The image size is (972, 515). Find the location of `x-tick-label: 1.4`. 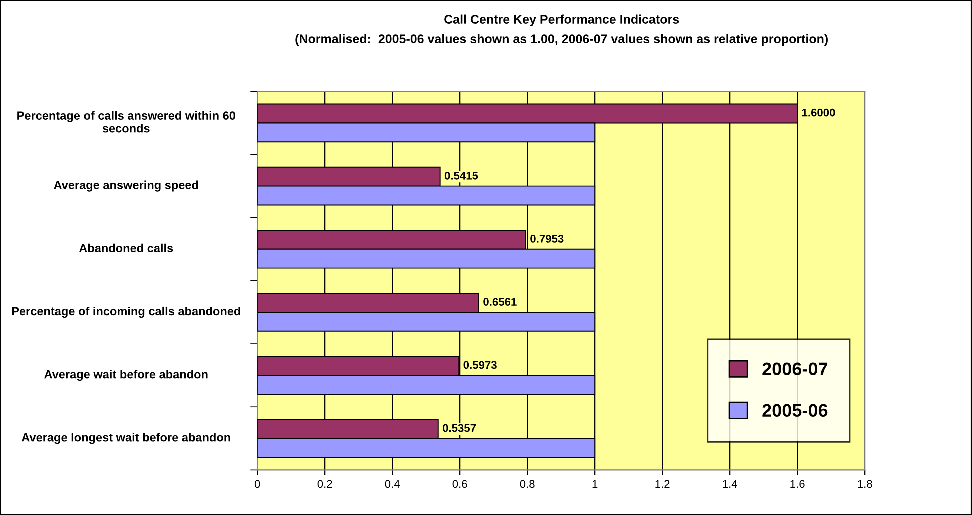

x-tick-label: 1.4 is located at coordinates (730, 484).